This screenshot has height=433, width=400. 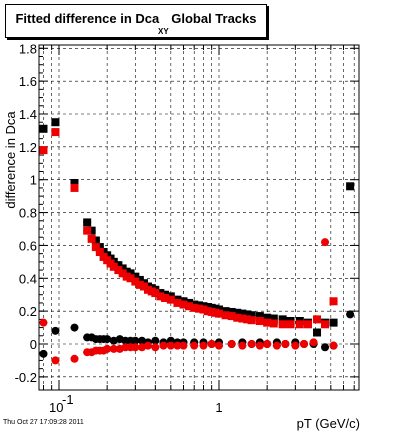 What do you see at coordinates (28, 114) in the screenshot?
I see `y-tick-label: 1.4` at bounding box center [28, 114].